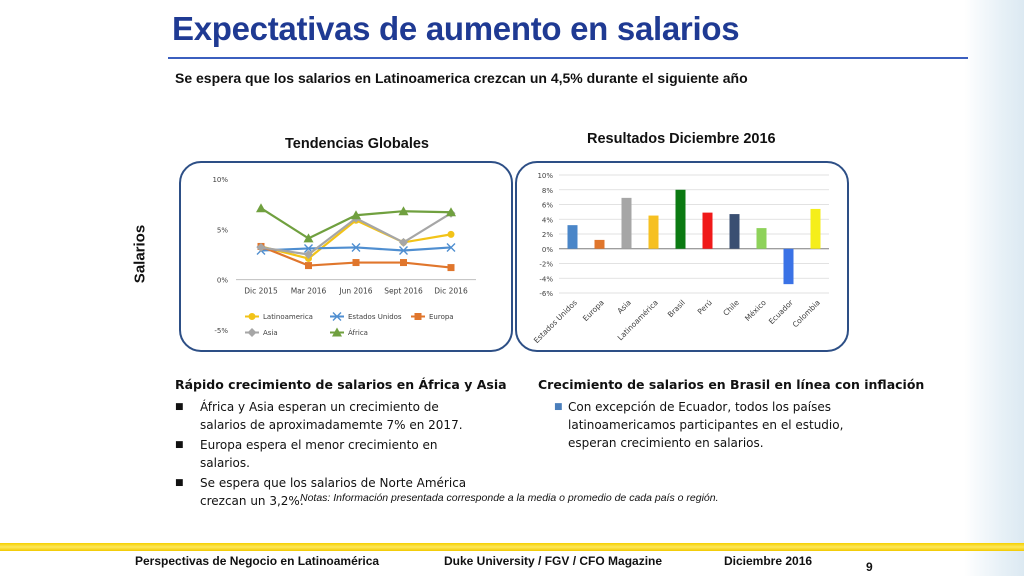 Image resolution: width=1024 pixels, height=576 pixels. What do you see at coordinates (261, 291) in the screenshot?
I see `x-tick-label: Dic 2015` at bounding box center [261, 291].